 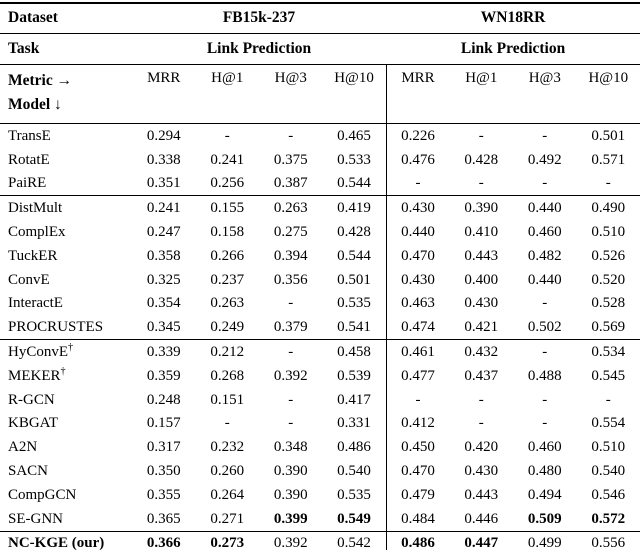 I want to click on task-name-right: Link Prediction, so click(x=513, y=49).